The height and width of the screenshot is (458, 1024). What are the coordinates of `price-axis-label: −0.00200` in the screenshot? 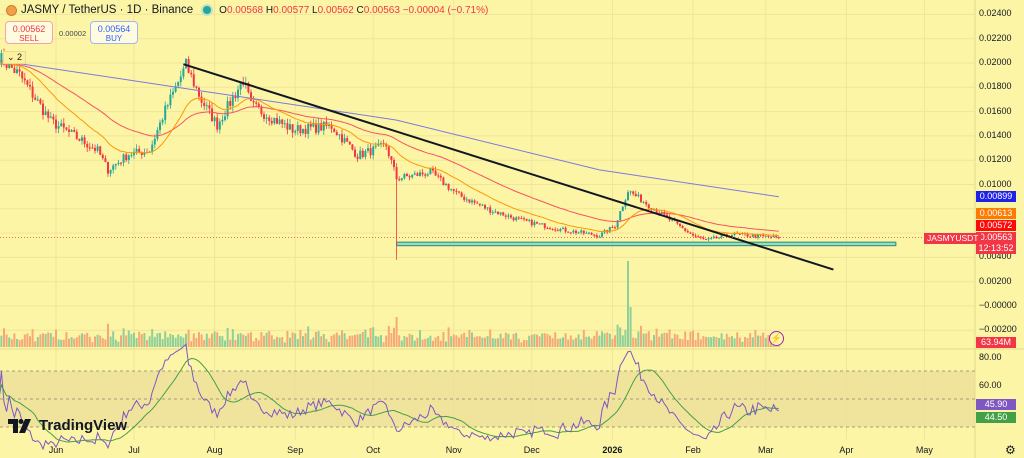 It's located at (998, 329).